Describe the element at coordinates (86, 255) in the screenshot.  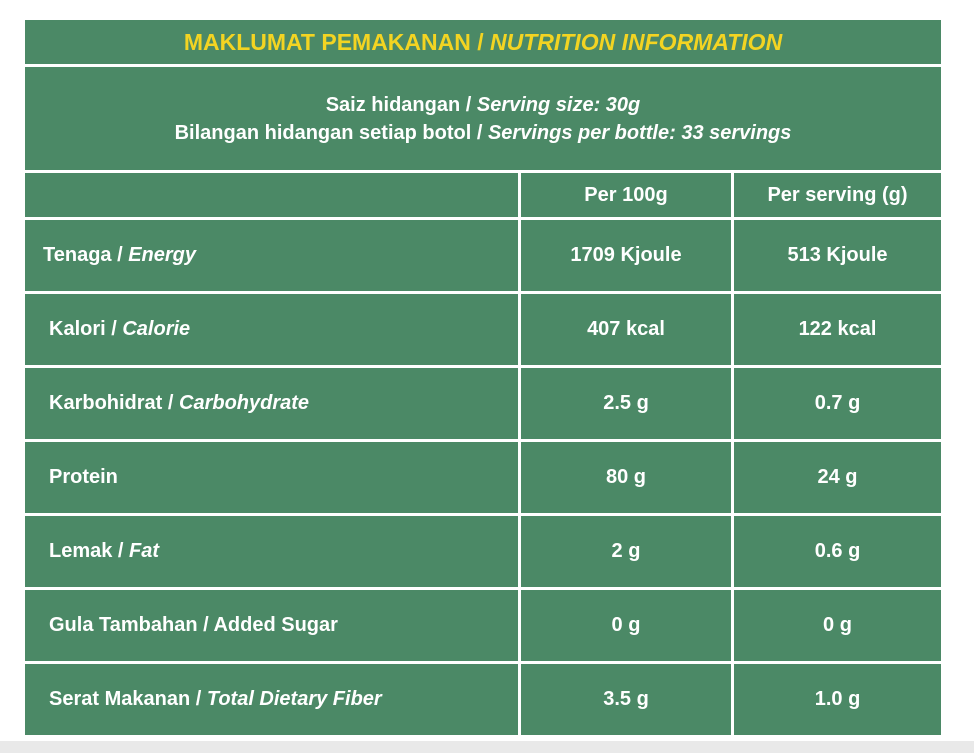
I see `label-malay: Tenaga /` at that location.